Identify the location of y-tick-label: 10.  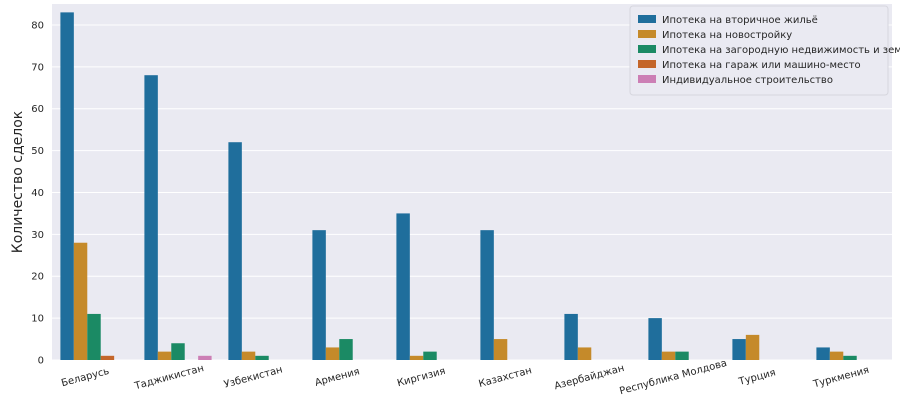
(37, 319).